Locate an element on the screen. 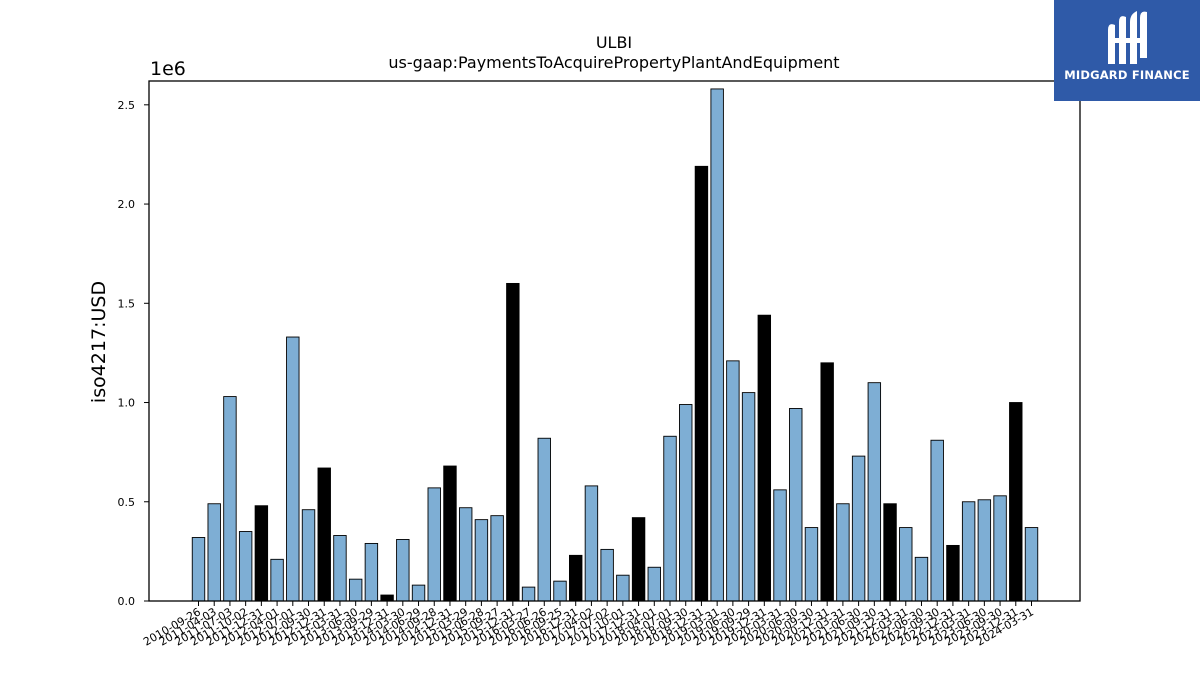 The height and width of the screenshot is (675, 1200). y-tick-label: 1.5 is located at coordinates (127, 303).